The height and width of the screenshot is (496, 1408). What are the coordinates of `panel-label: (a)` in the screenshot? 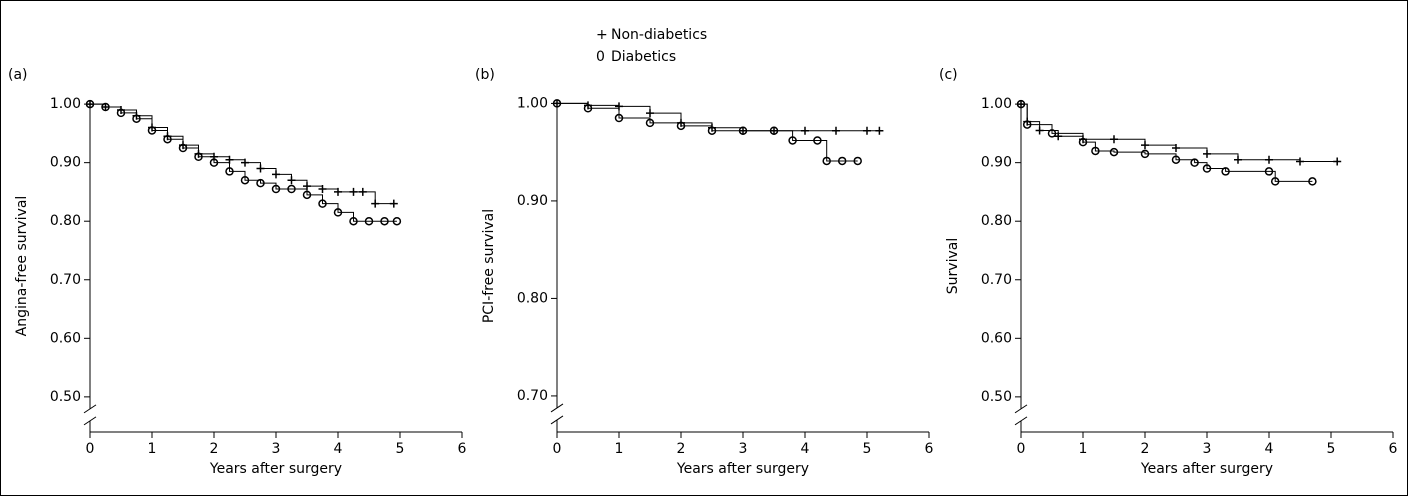 It's located at (18, 75).